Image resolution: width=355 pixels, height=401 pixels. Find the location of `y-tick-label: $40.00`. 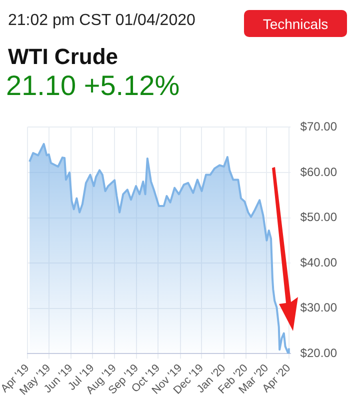

y-tick-label: $40.00 is located at coordinates (319, 262).